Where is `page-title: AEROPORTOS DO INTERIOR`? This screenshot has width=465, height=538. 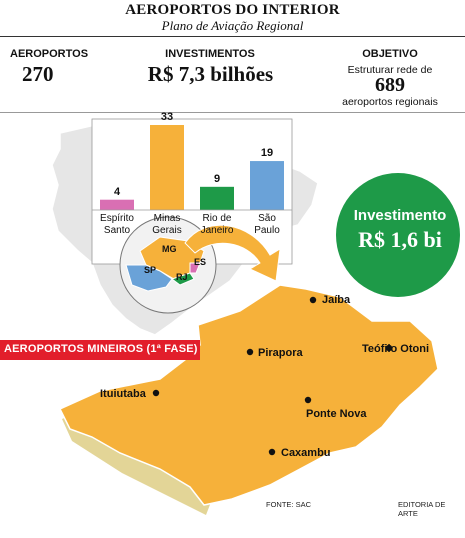 page-title: AEROPORTOS DO INTERIOR is located at coordinates (232, 10).